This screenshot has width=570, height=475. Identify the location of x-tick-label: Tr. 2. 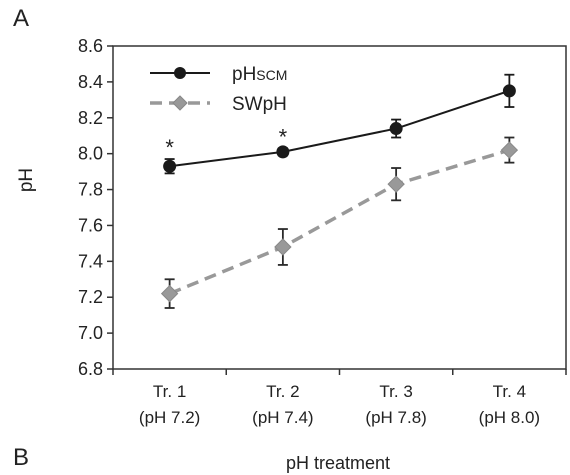
(282, 391).